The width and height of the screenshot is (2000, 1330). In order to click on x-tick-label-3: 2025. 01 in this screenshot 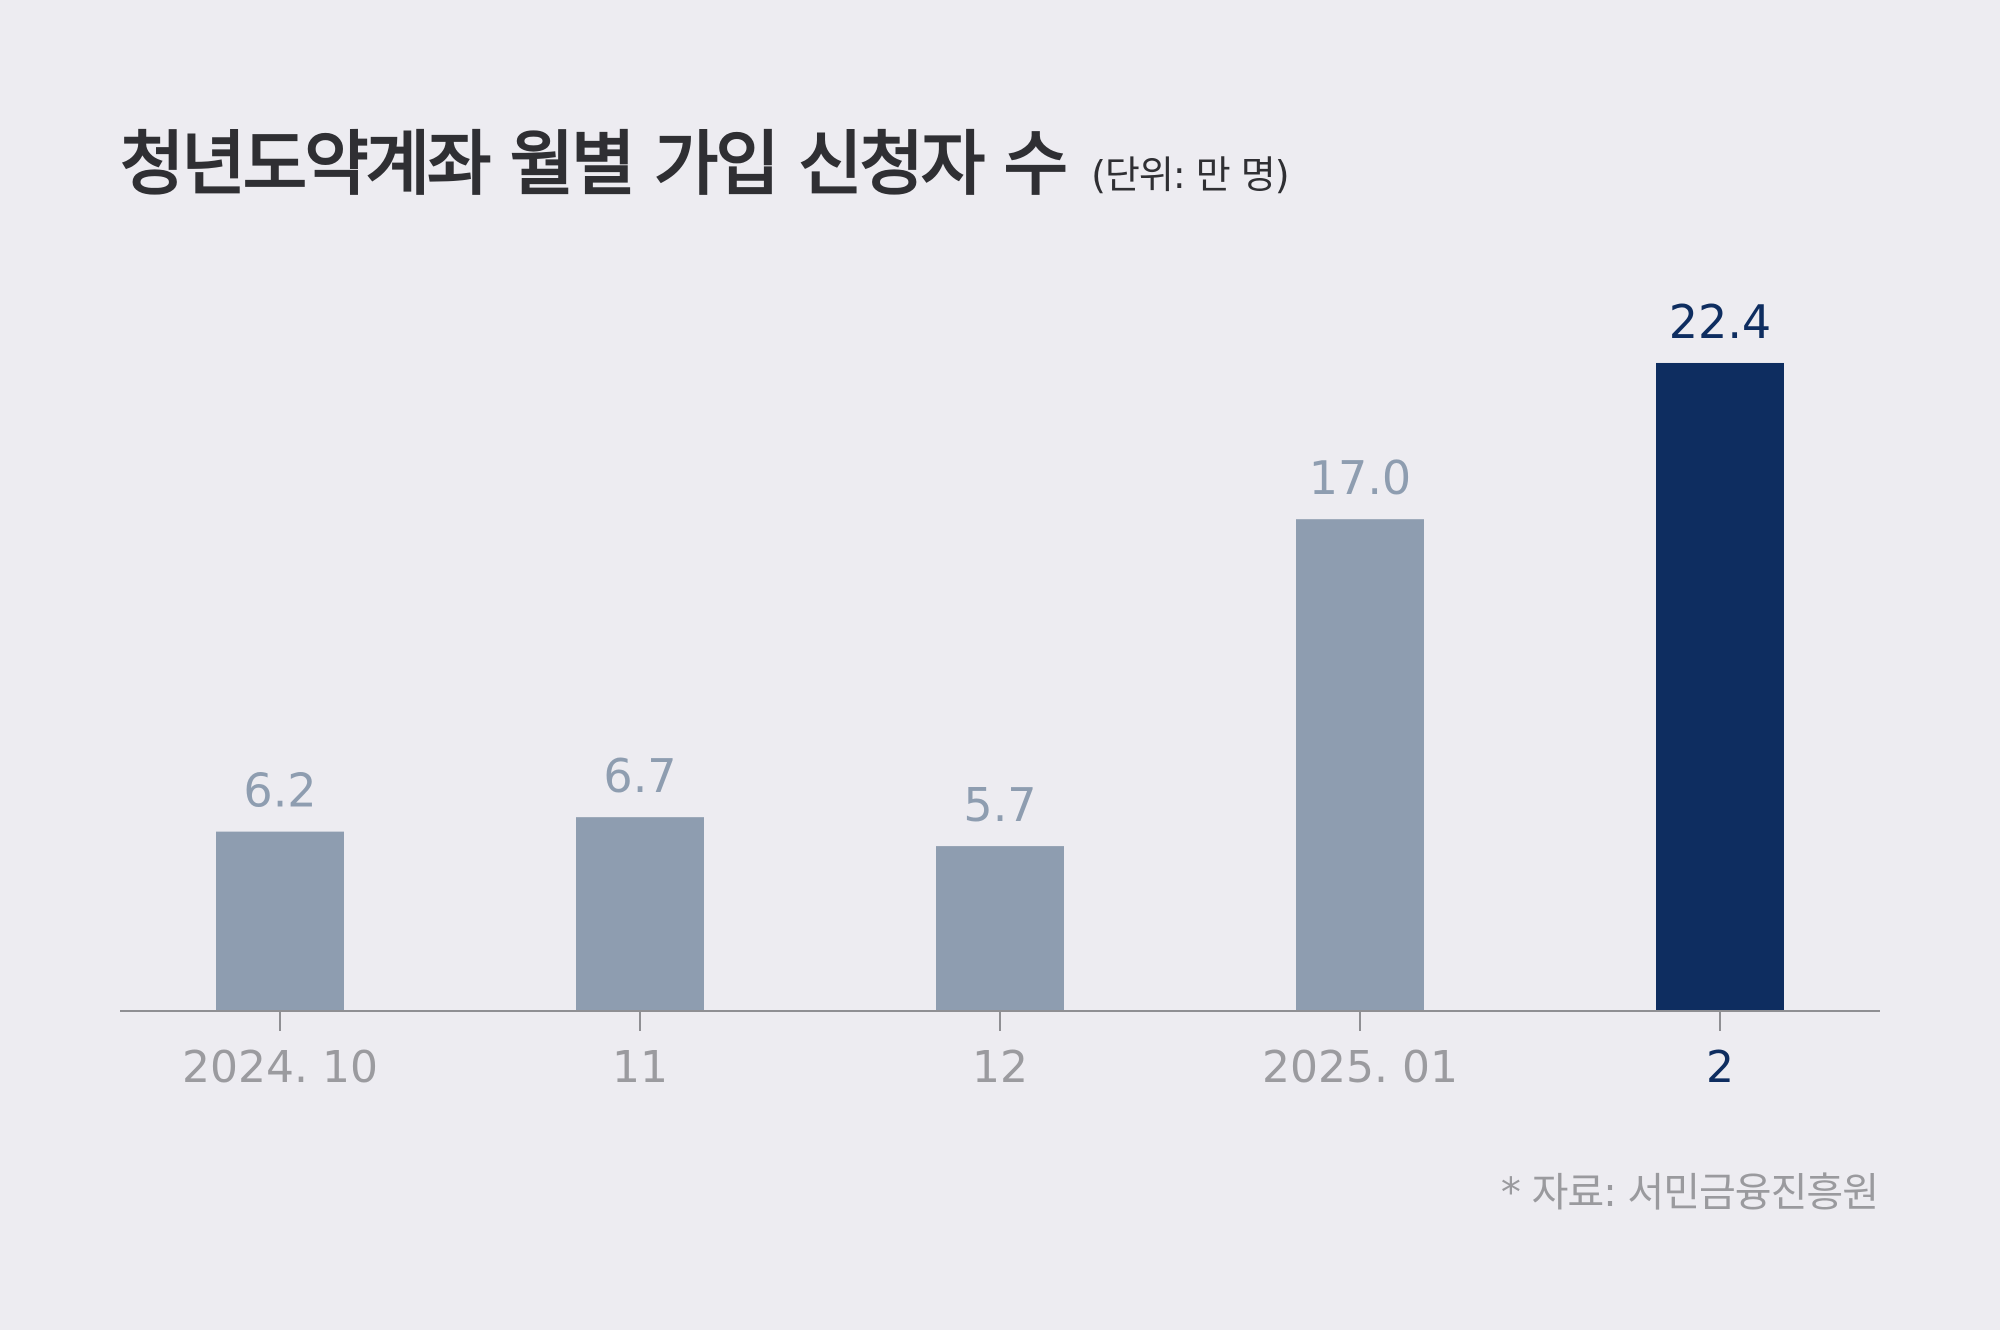, I will do `click(1360, 1067)`.